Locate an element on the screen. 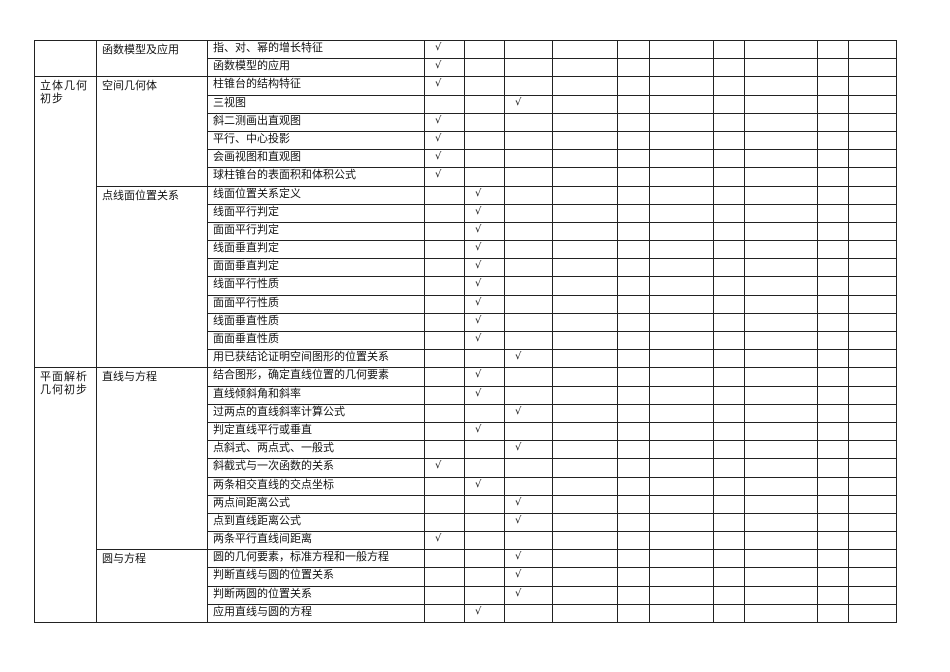  topic-cell: 面面平行性质 is located at coordinates (316, 304).